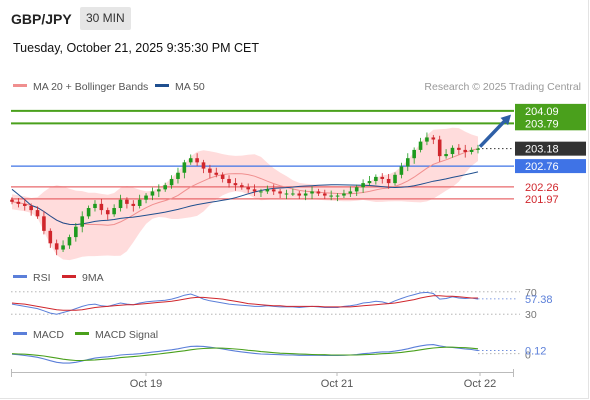 The width and height of the screenshot is (590, 400). I want to click on forecast-arrow, so click(492, 133).